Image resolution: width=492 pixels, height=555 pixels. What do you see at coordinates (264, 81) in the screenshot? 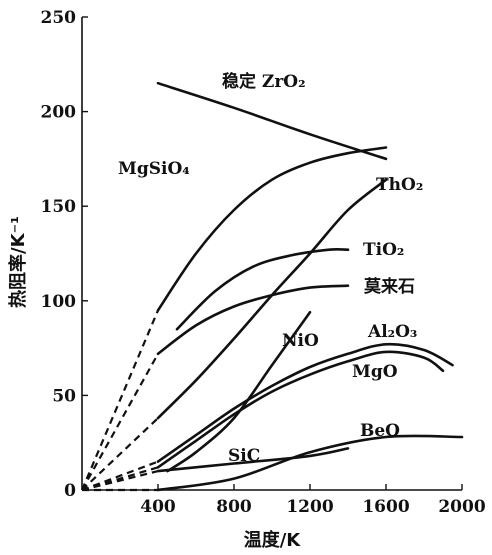
I see `series-label-0: 稳定 ZrO₂` at bounding box center [264, 81].